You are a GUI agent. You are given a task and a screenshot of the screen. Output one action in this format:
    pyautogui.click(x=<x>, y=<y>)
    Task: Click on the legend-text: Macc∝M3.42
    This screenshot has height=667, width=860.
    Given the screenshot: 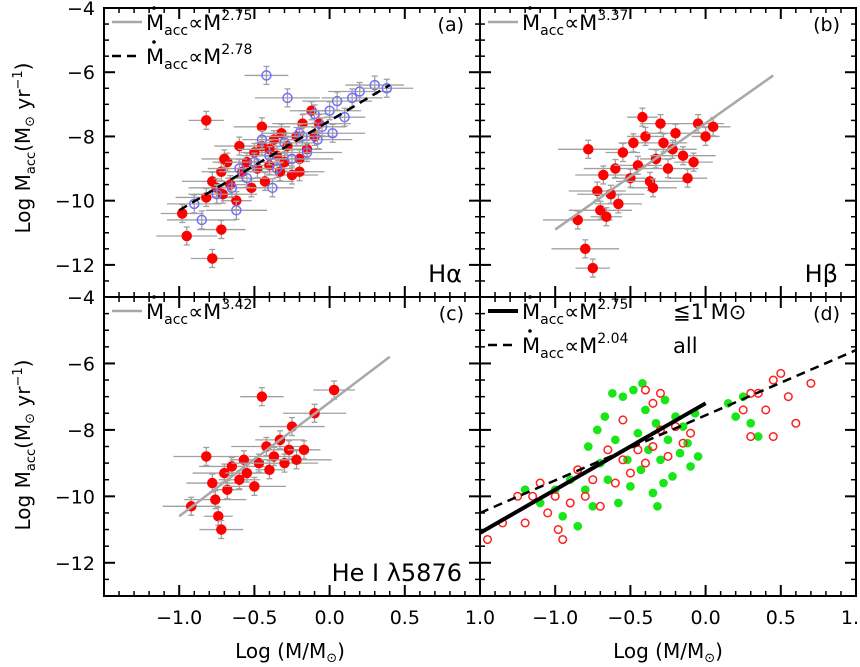 What is the action you would take?
    pyautogui.click(x=199, y=312)
    